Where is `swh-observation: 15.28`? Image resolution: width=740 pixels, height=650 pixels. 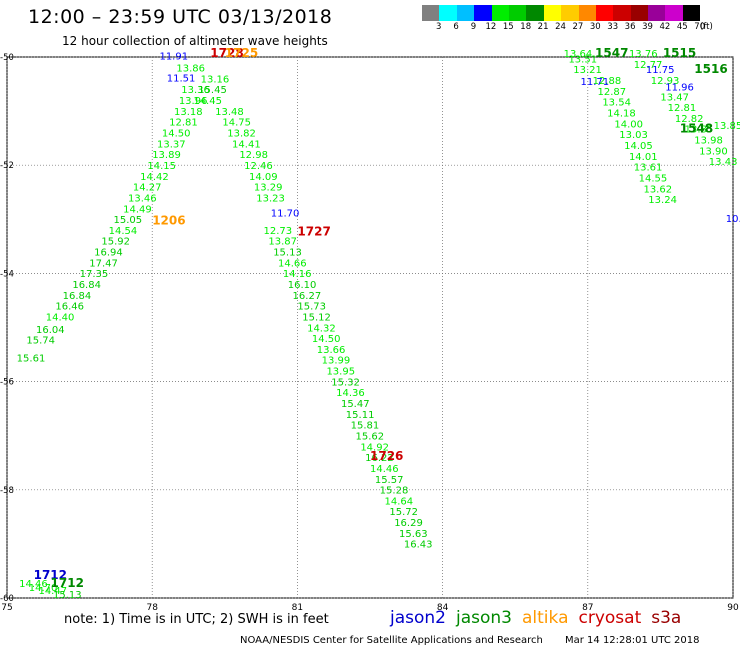 swh-observation: 15.28 is located at coordinates (394, 491).